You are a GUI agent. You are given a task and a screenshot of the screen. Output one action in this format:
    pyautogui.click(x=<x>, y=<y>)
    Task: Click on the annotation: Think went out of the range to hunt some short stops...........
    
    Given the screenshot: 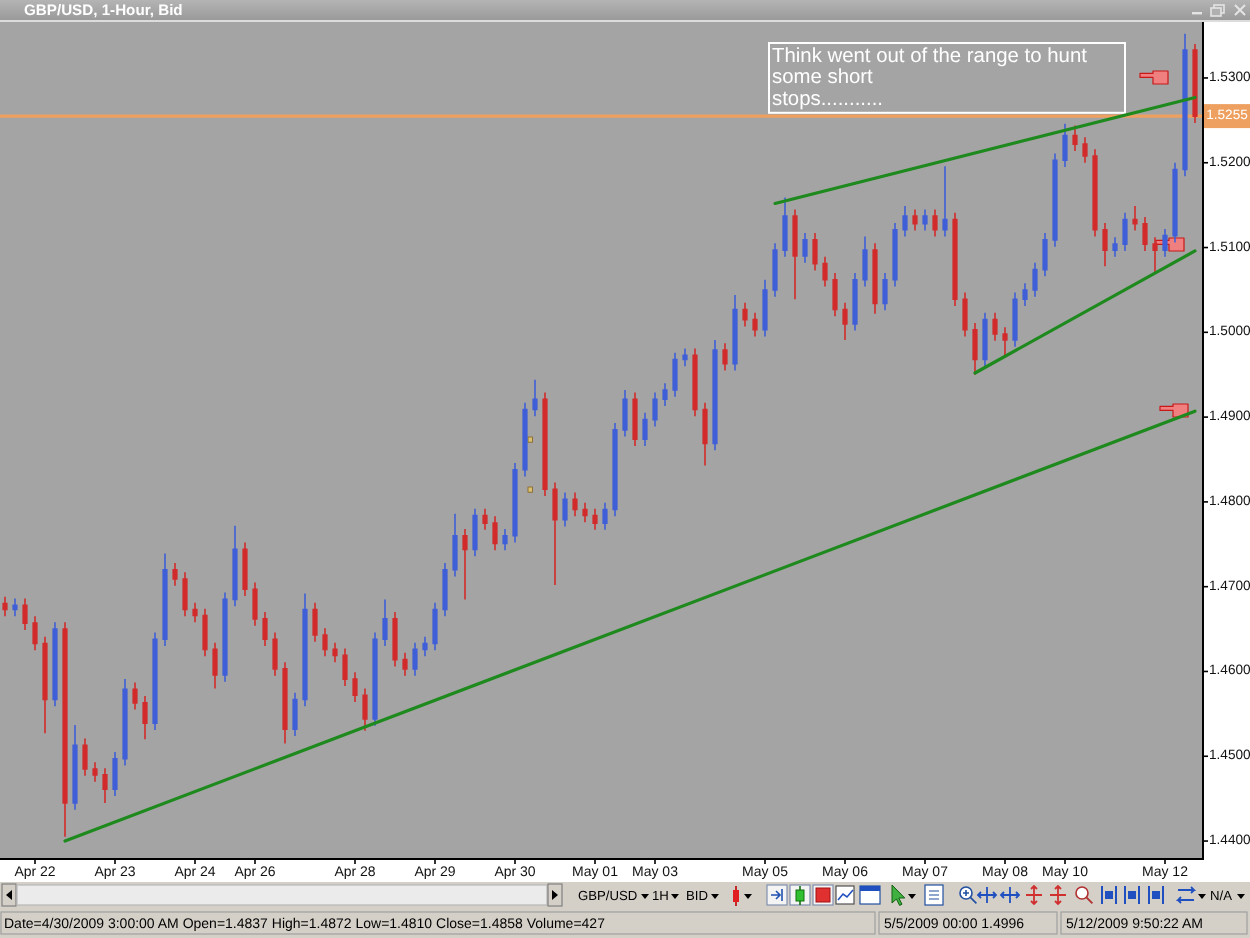 What is the action you would take?
    pyautogui.click(x=930, y=77)
    